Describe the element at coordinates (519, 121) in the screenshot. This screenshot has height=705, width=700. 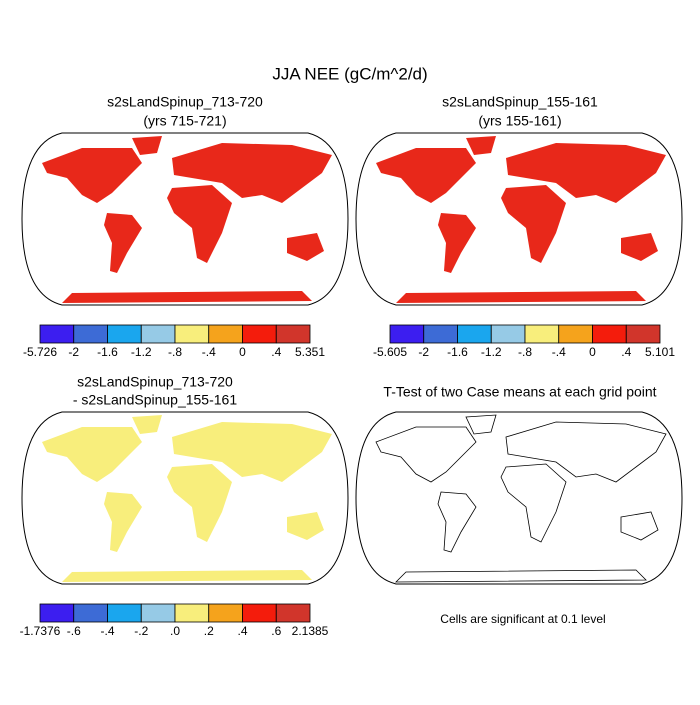
I see `panel-title: (yrs 155-161)` at that location.